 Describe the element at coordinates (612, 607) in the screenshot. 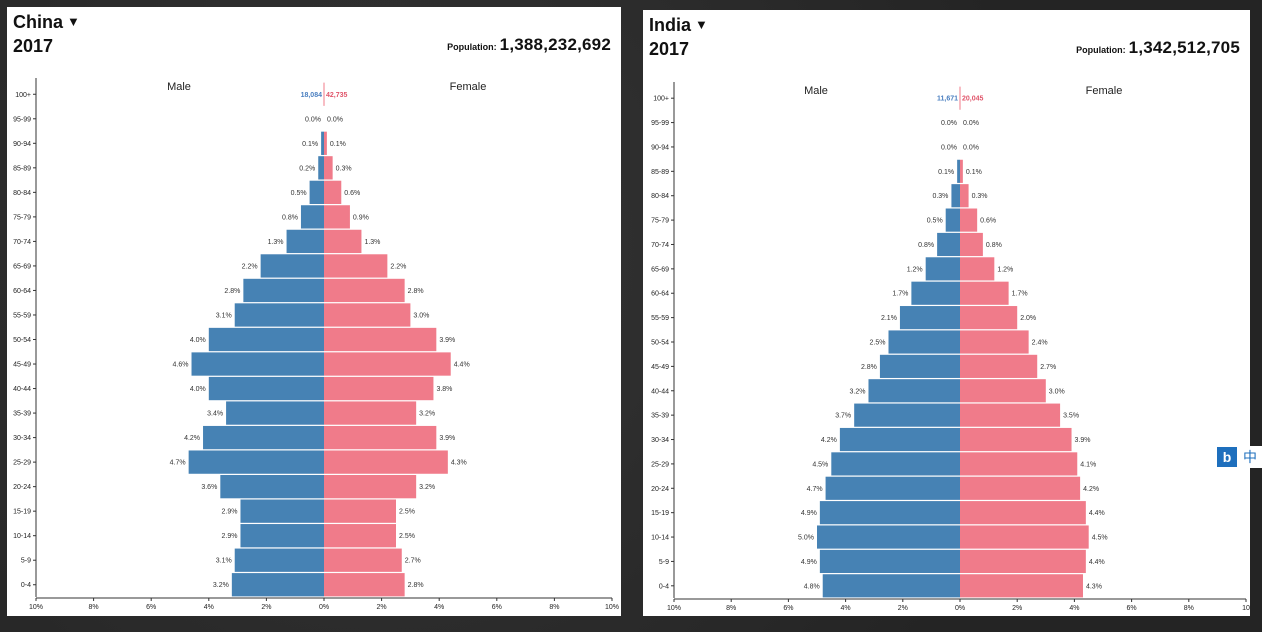

I see `x-tick-label: 10%` at that location.